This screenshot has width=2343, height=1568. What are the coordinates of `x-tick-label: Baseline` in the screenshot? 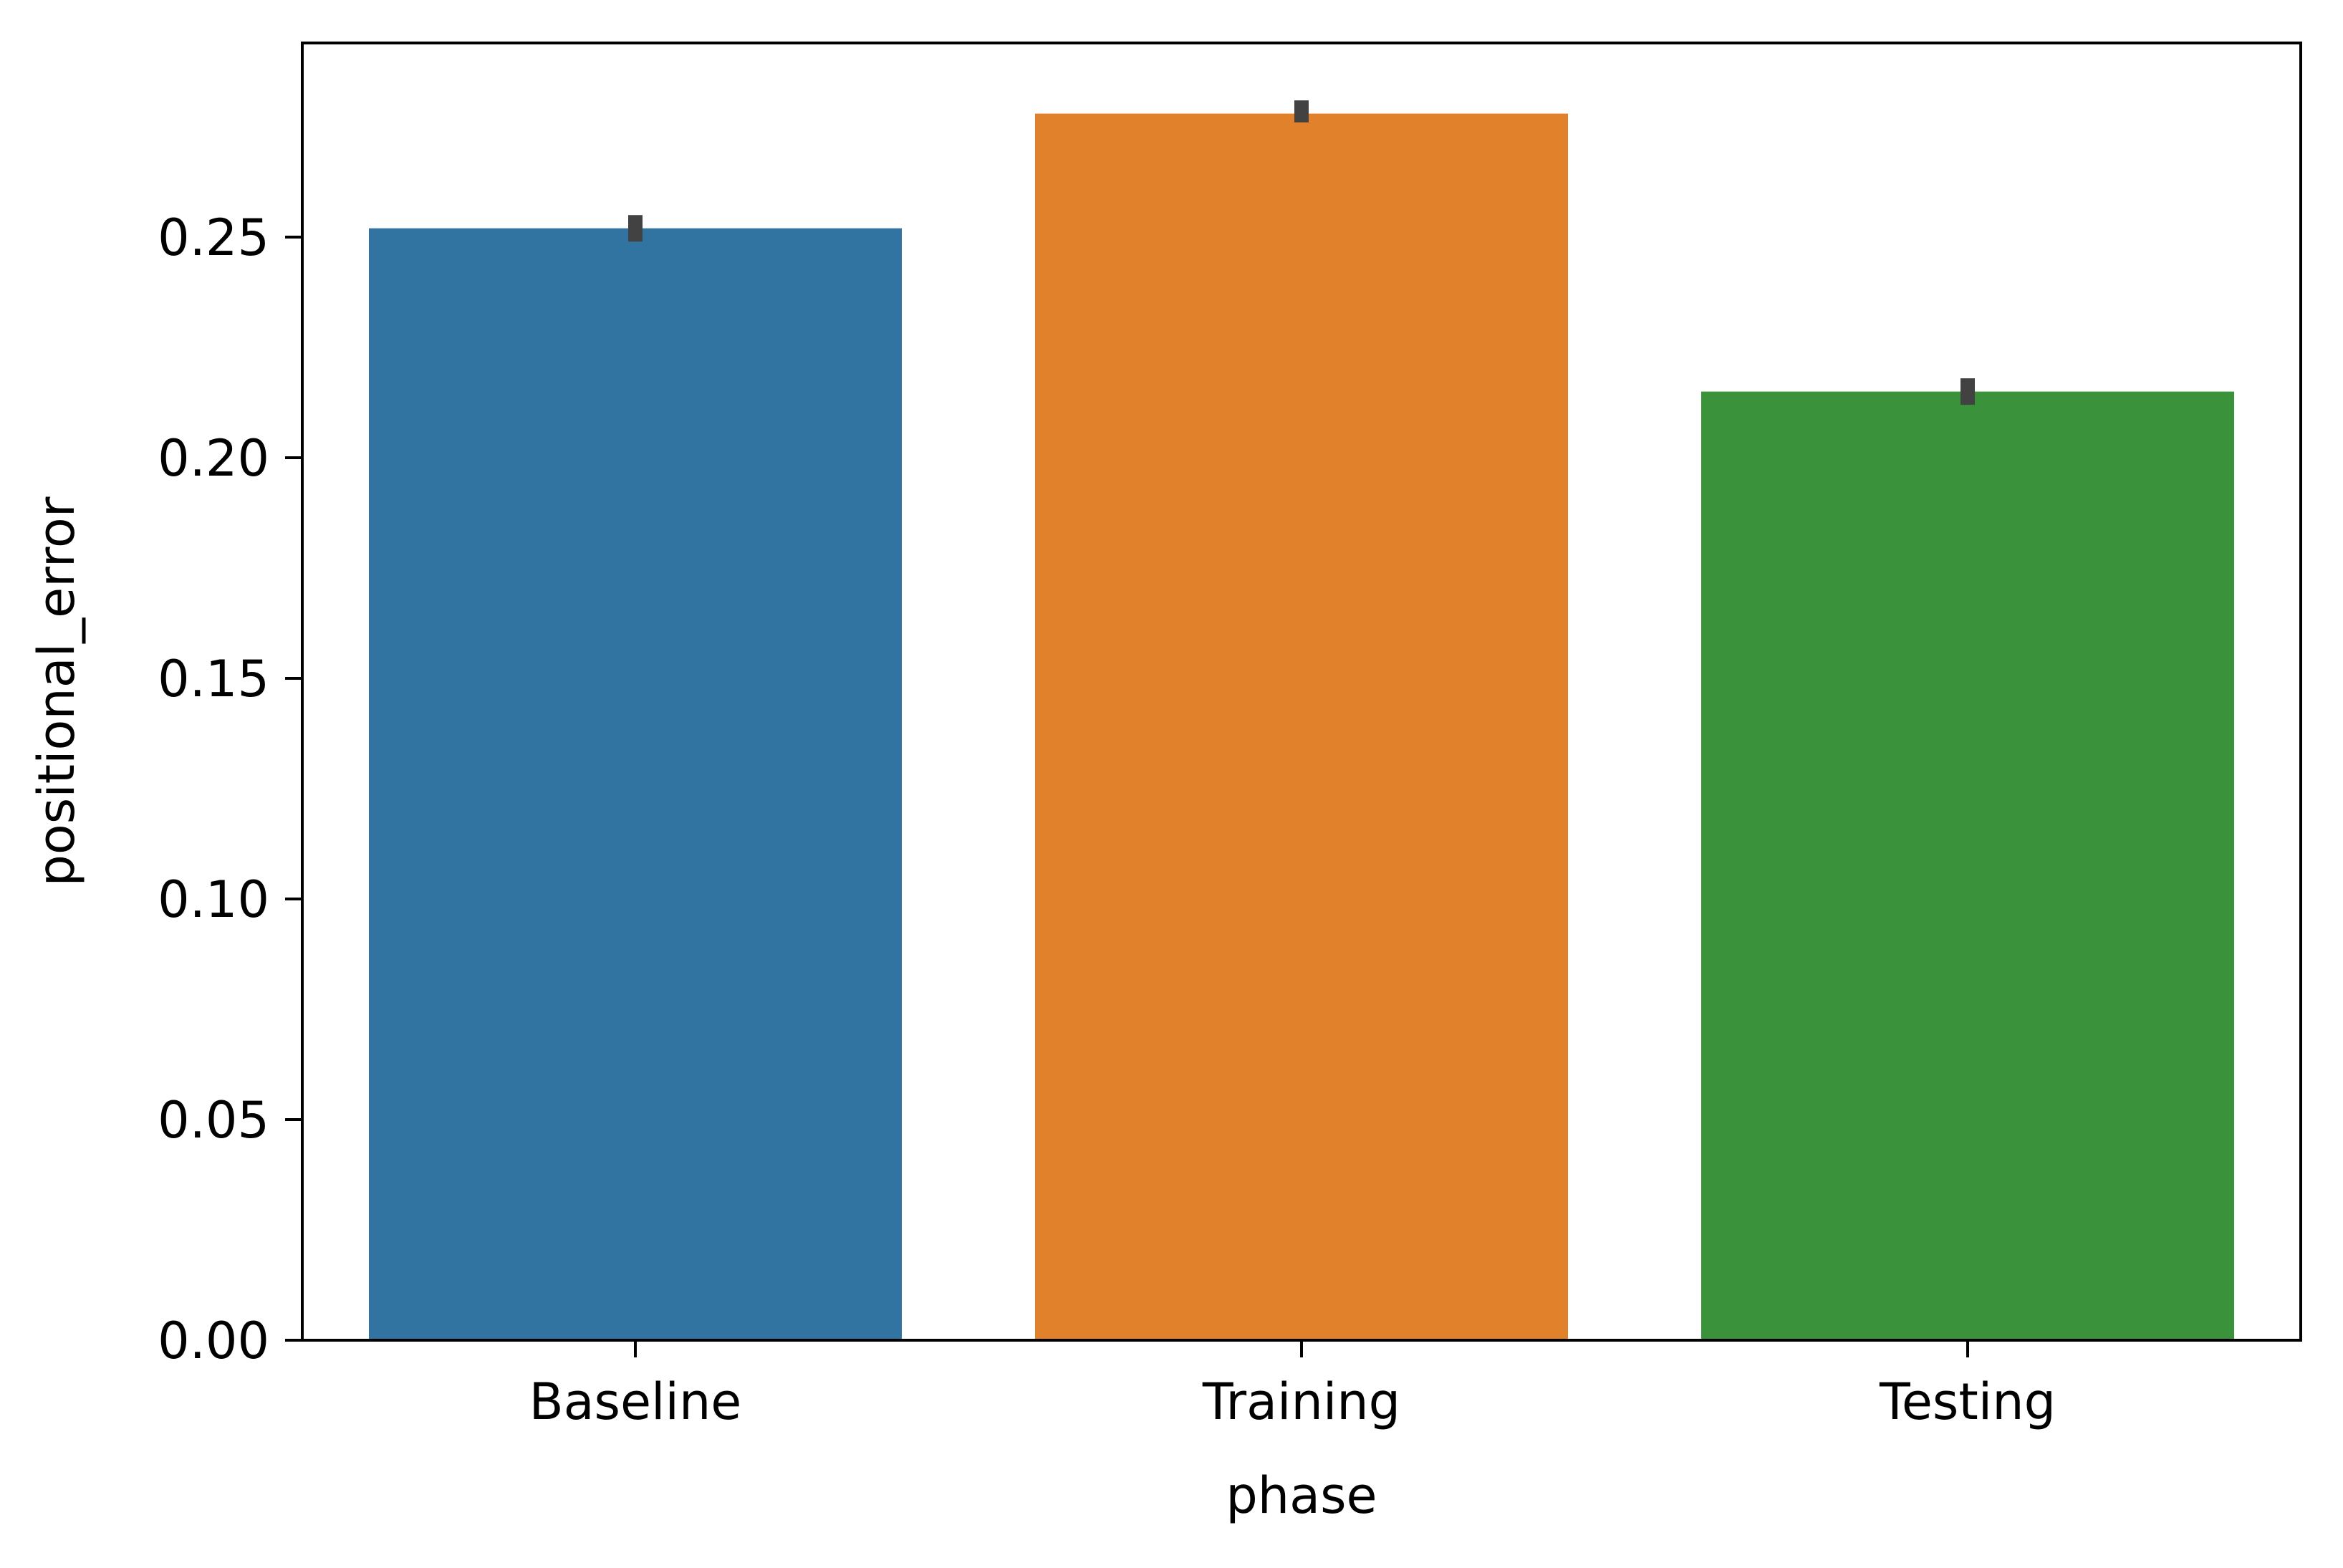 It's located at (636, 1402).